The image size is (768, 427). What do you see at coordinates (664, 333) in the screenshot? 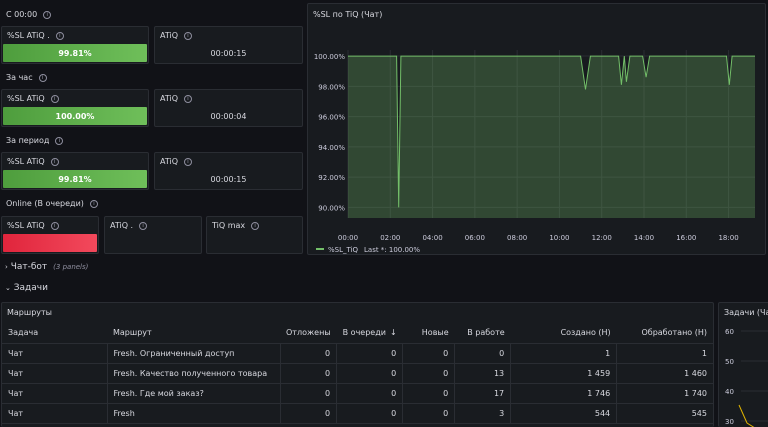
I see `column-header: Обработано (Н)` at bounding box center [664, 333].